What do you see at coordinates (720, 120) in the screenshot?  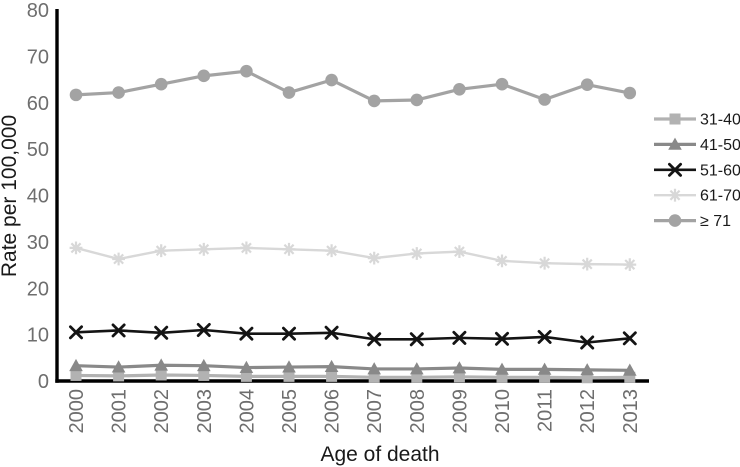 I see `legend-label: 31-40` at bounding box center [720, 120].